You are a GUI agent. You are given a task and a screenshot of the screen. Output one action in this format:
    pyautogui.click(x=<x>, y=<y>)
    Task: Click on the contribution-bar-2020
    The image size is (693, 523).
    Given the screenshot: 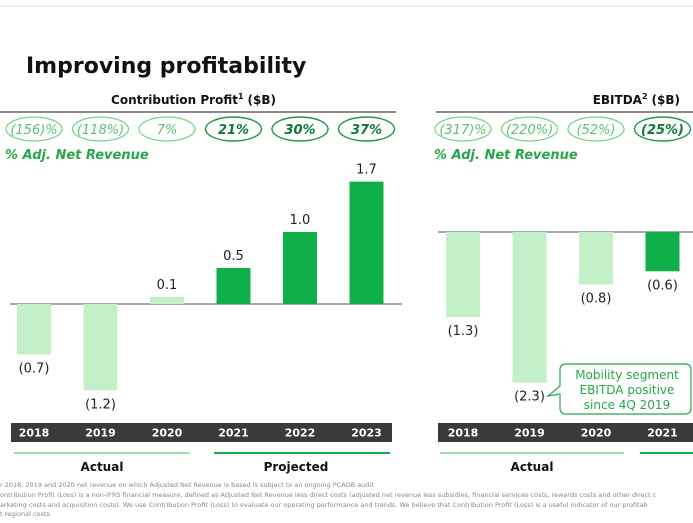 What is the action you would take?
    pyautogui.click(x=167, y=300)
    